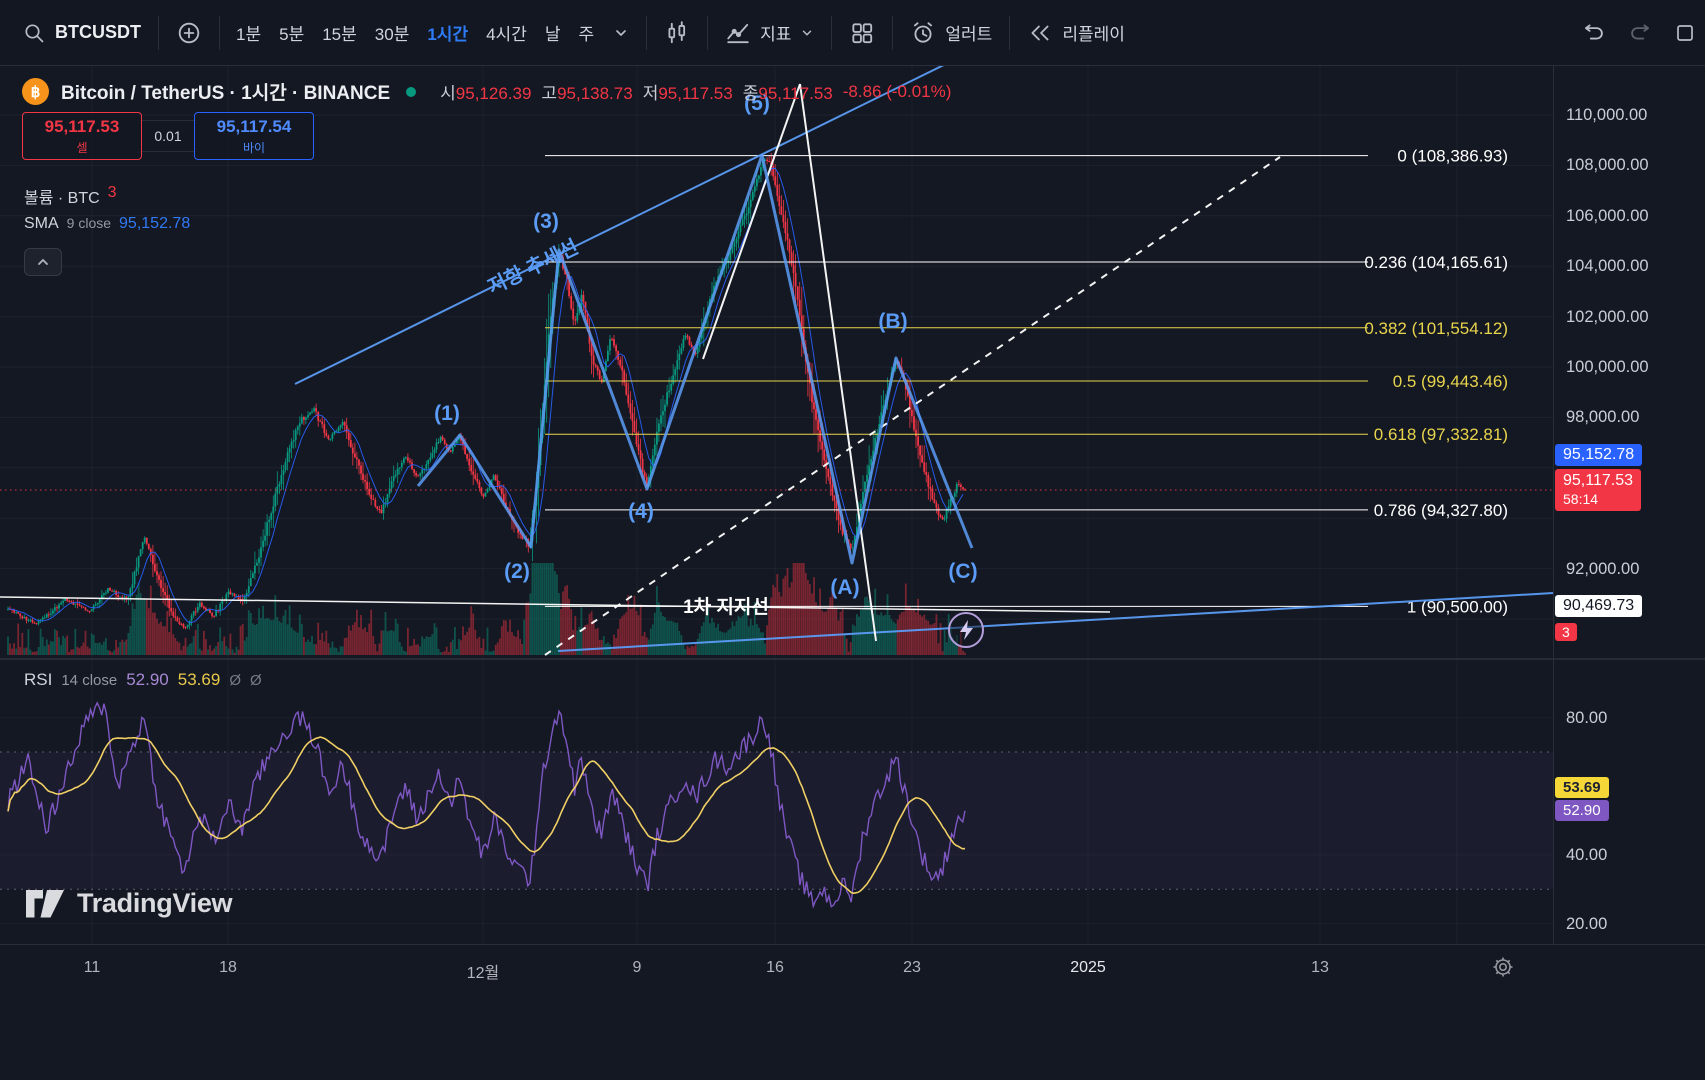  Describe the element at coordinates (392, 32) in the screenshot. I see `timeframe-button-4: 30분` at that location.